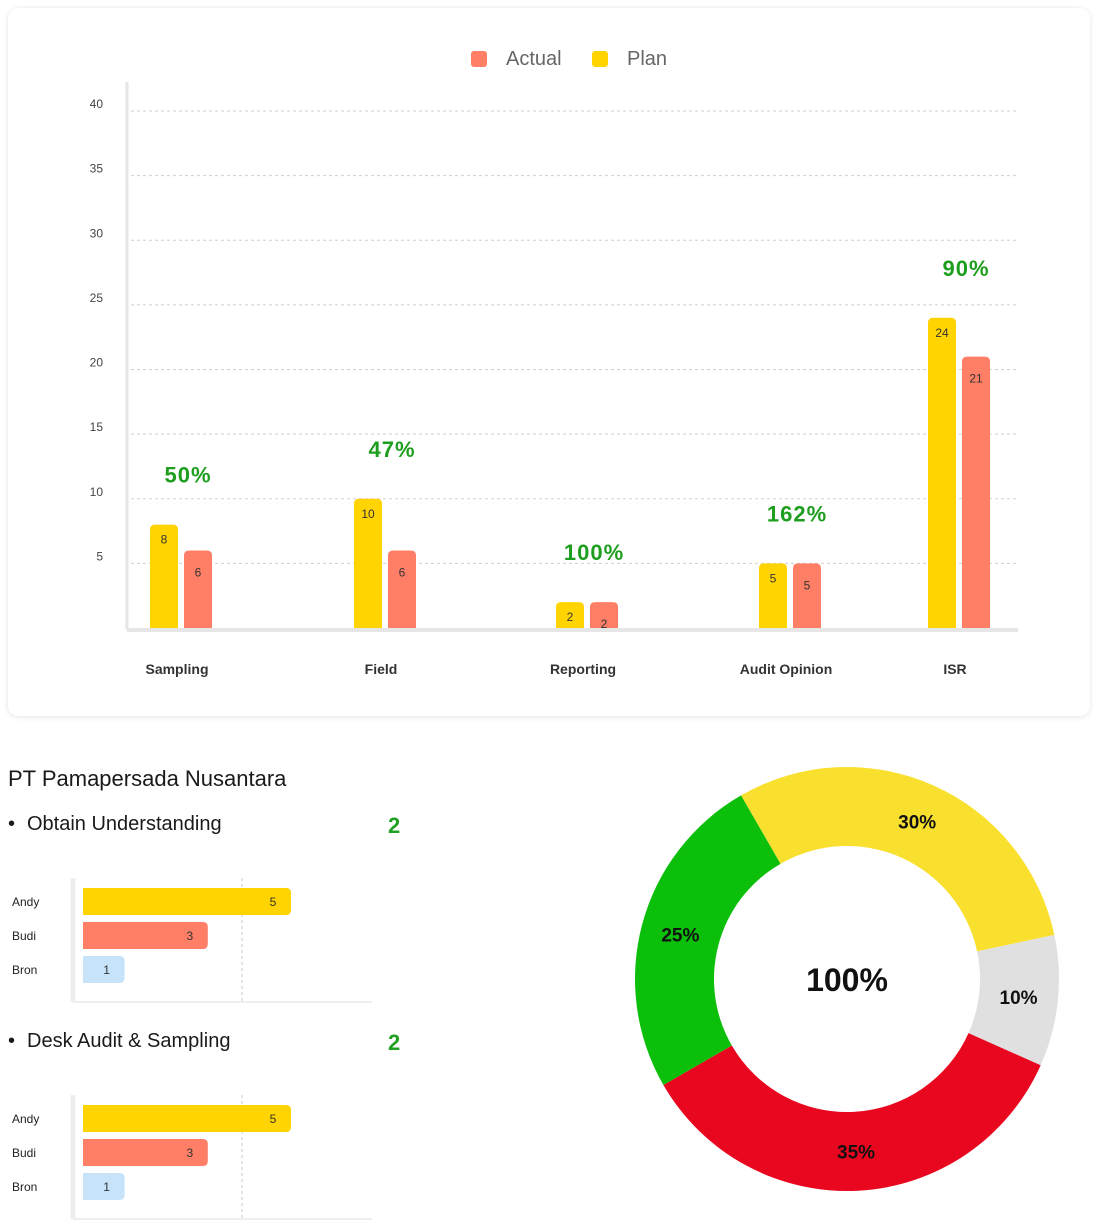 The image size is (1103, 1222). Describe the element at coordinates (368, 514) in the screenshot. I see `bar-value-label: 10` at that location.